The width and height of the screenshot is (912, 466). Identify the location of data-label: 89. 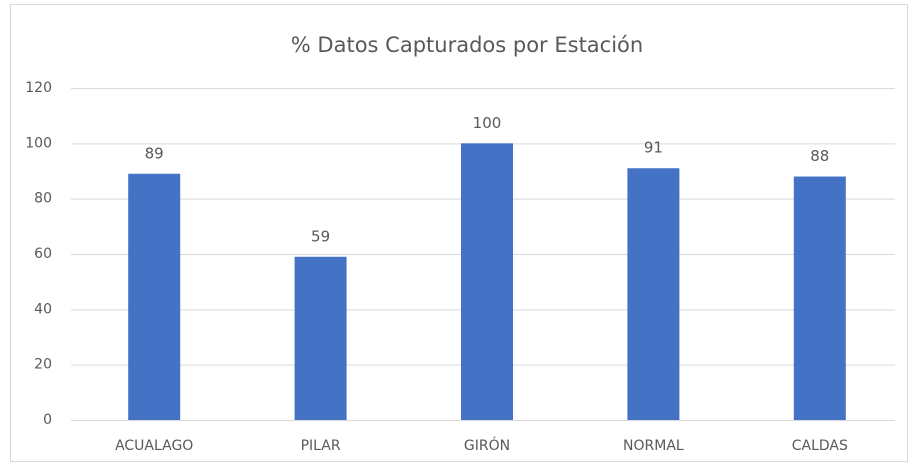
(154, 153).